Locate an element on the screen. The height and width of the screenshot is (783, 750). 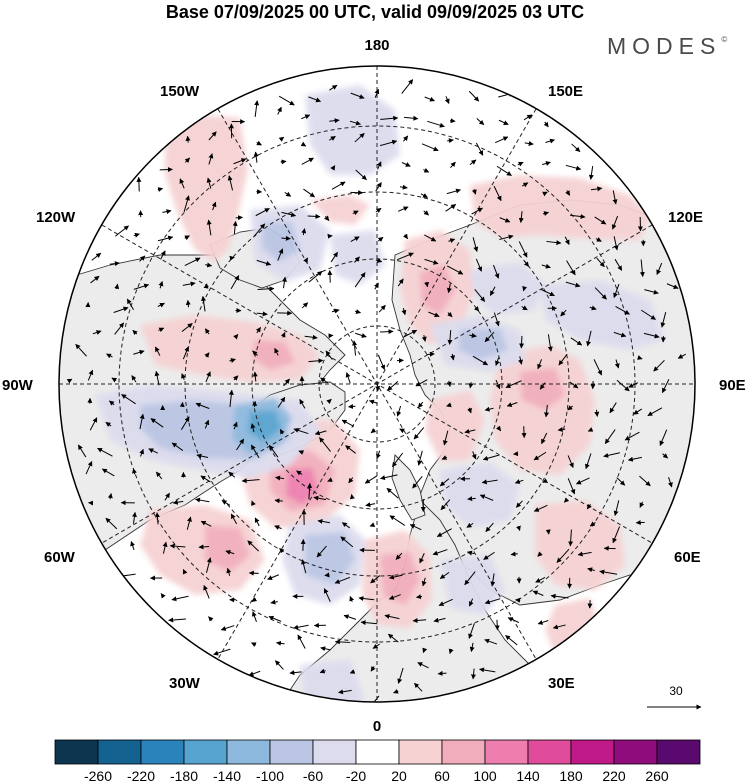
lon-label-120e: 120E is located at coordinates (685, 217).